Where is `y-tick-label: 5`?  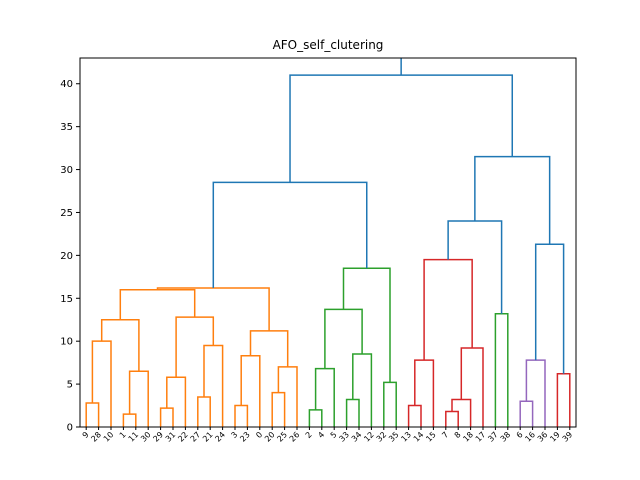 y-tick-label: 5 is located at coordinates (70, 385).